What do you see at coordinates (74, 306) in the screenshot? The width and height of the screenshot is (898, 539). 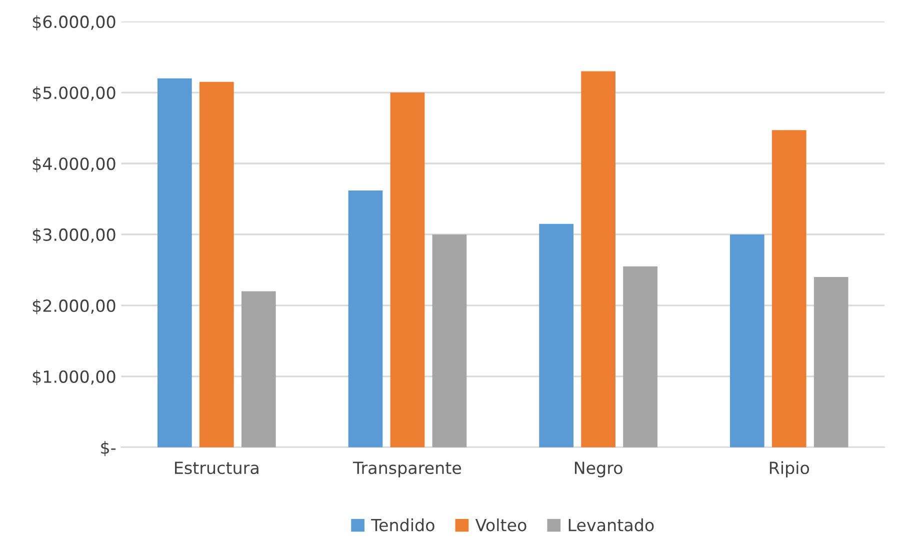 I see `y-tick-label: $2.000,00` at bounding box center [74, 306].